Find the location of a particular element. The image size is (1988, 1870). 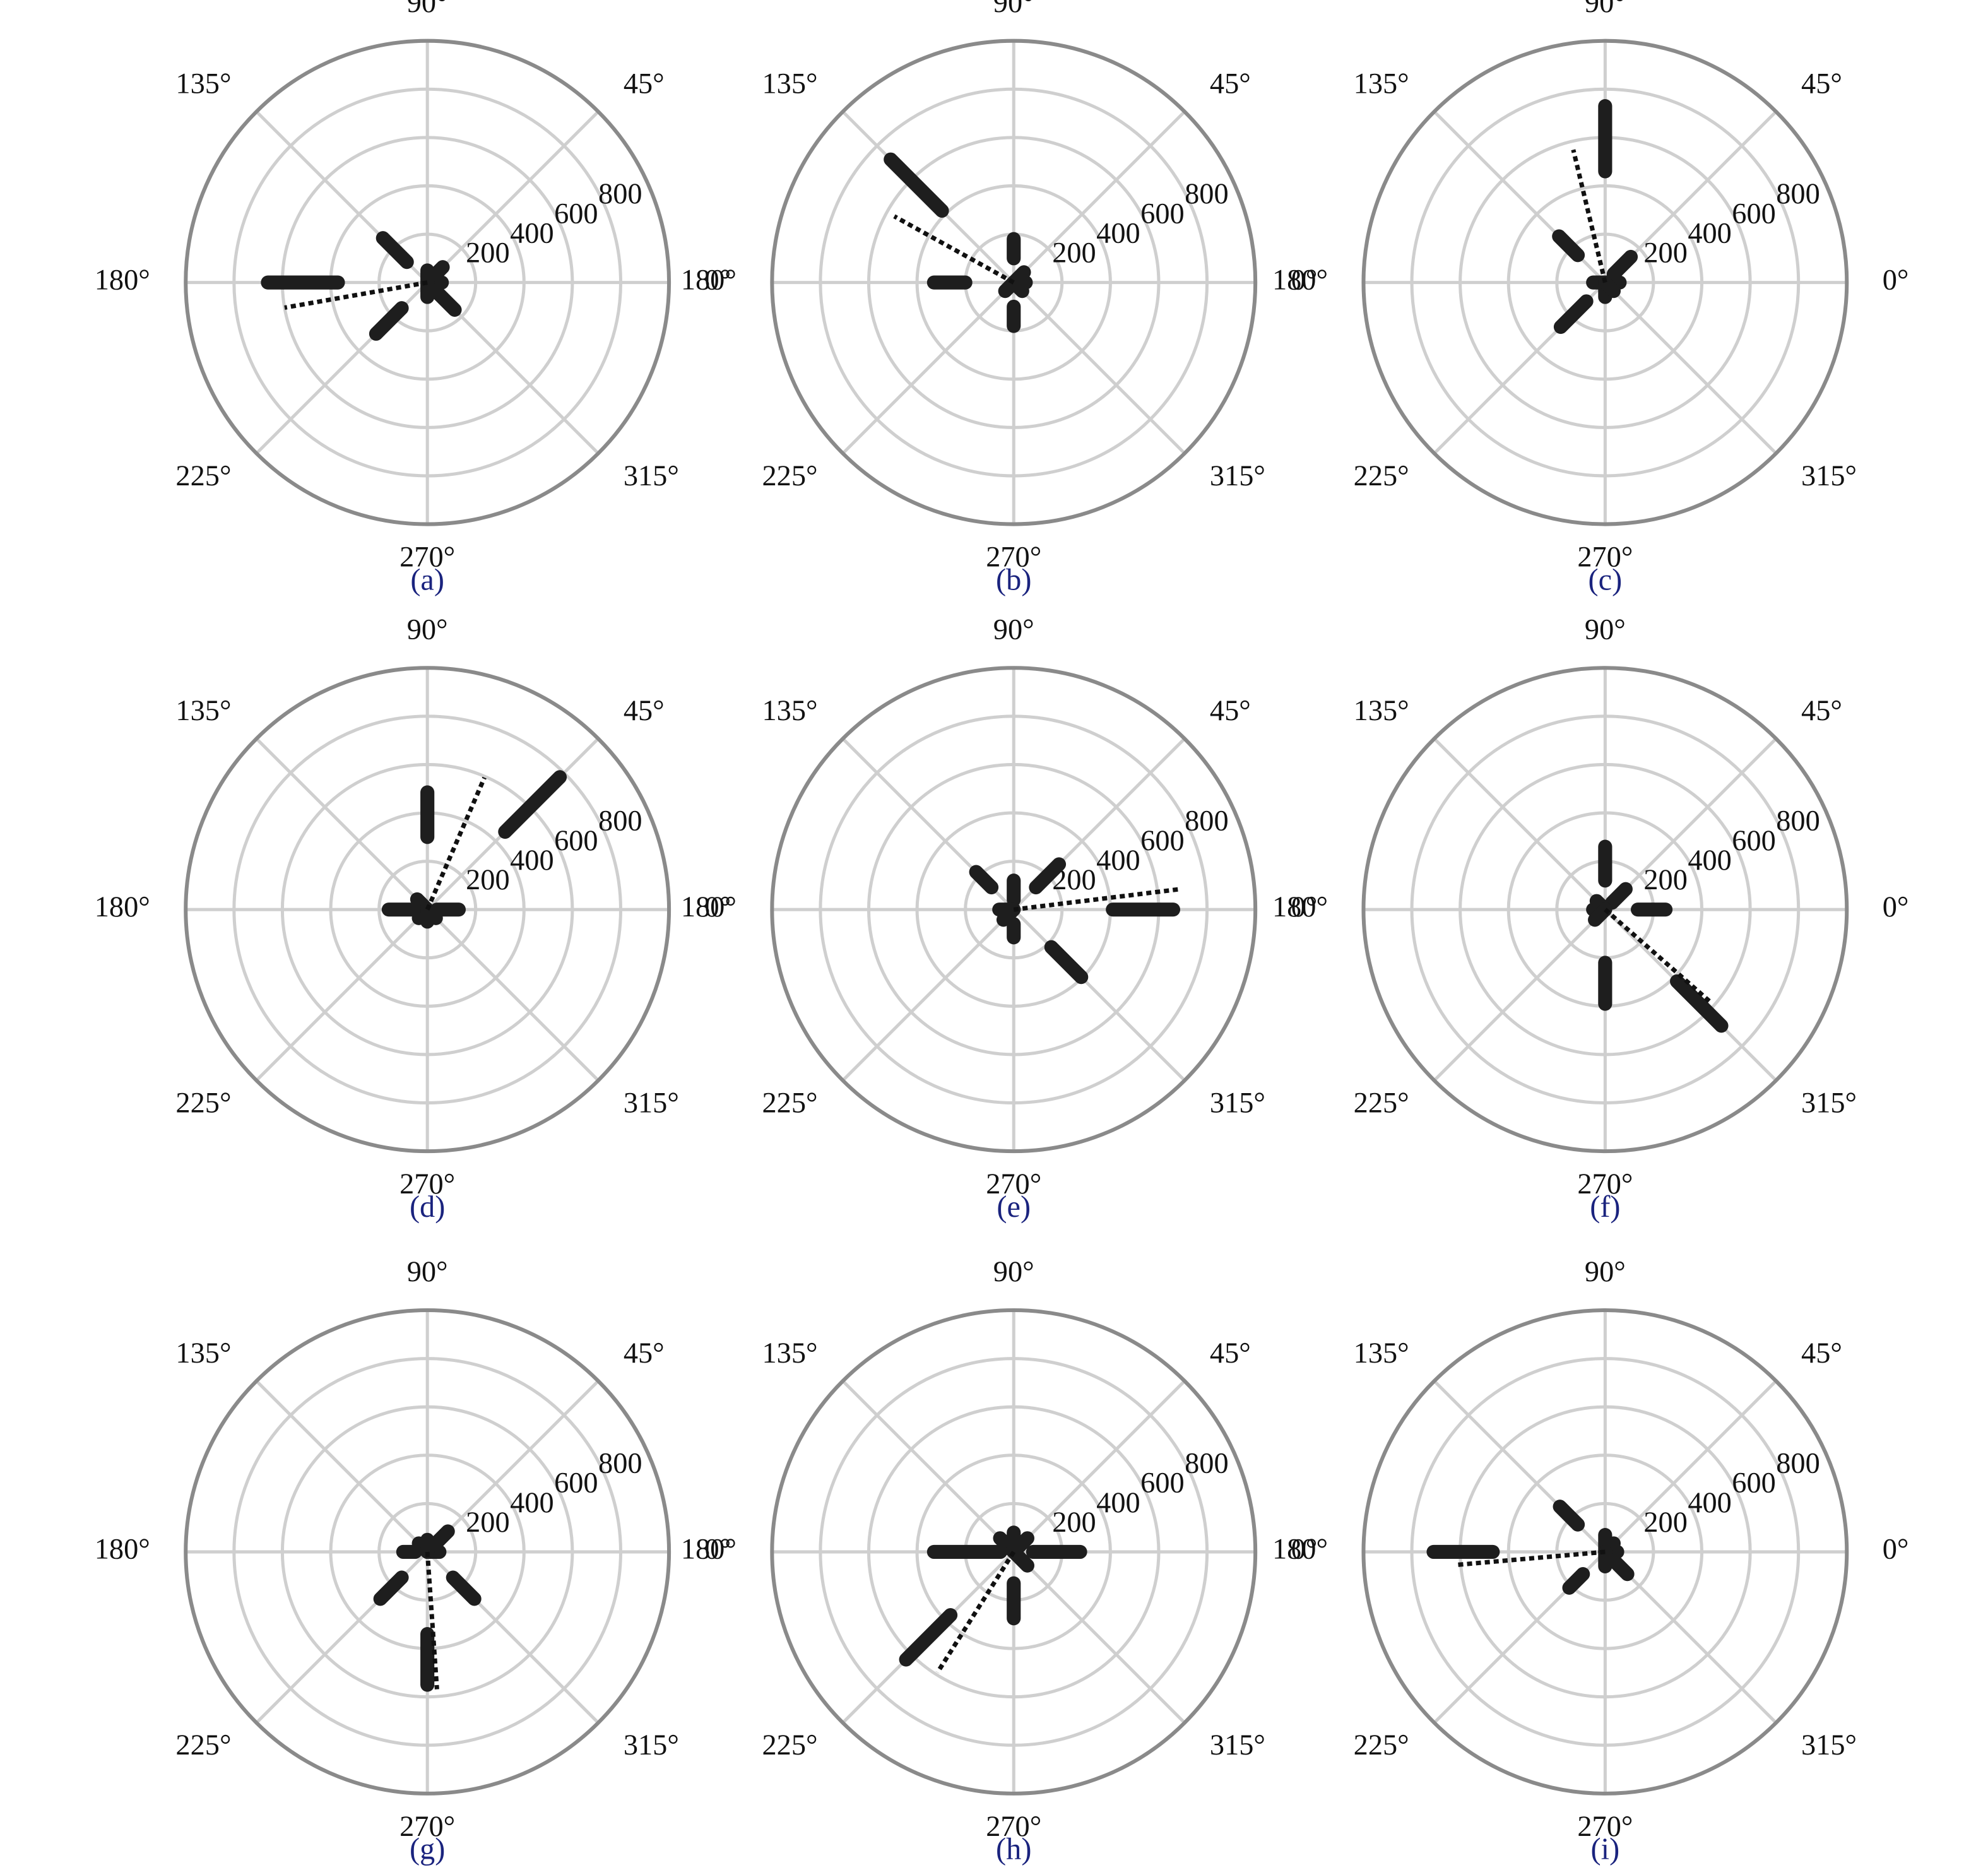

subplot-label: (f) is located at coordinates (1605, 1207).